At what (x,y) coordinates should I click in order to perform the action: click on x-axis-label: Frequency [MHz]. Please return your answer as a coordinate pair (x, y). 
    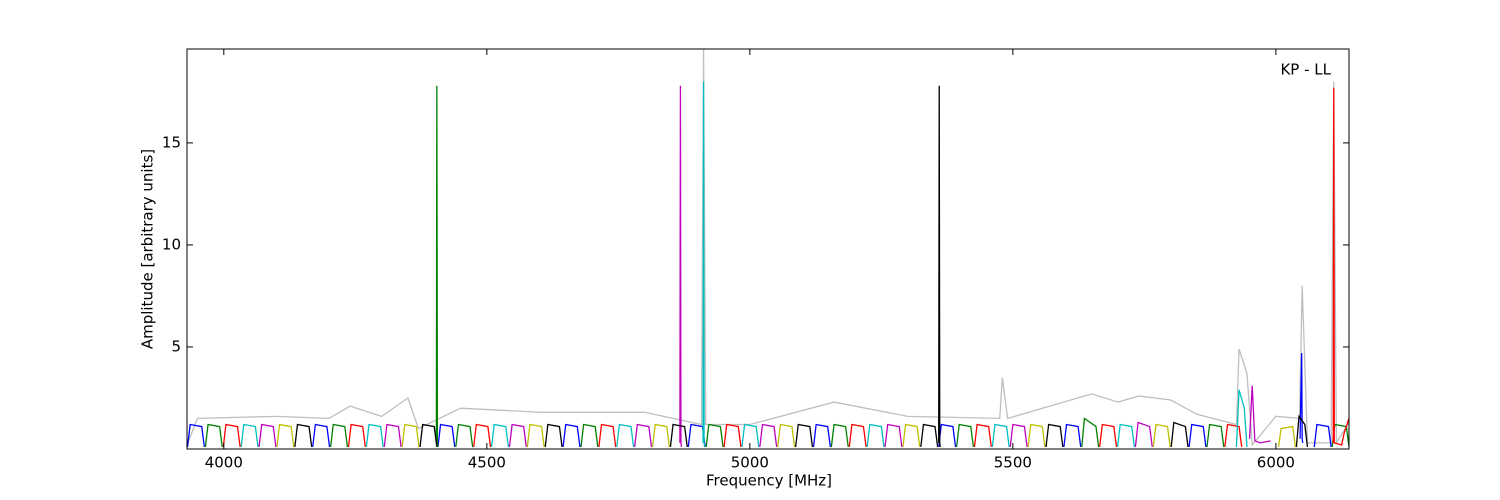
    Looking at the image, I should click on (769, 481).